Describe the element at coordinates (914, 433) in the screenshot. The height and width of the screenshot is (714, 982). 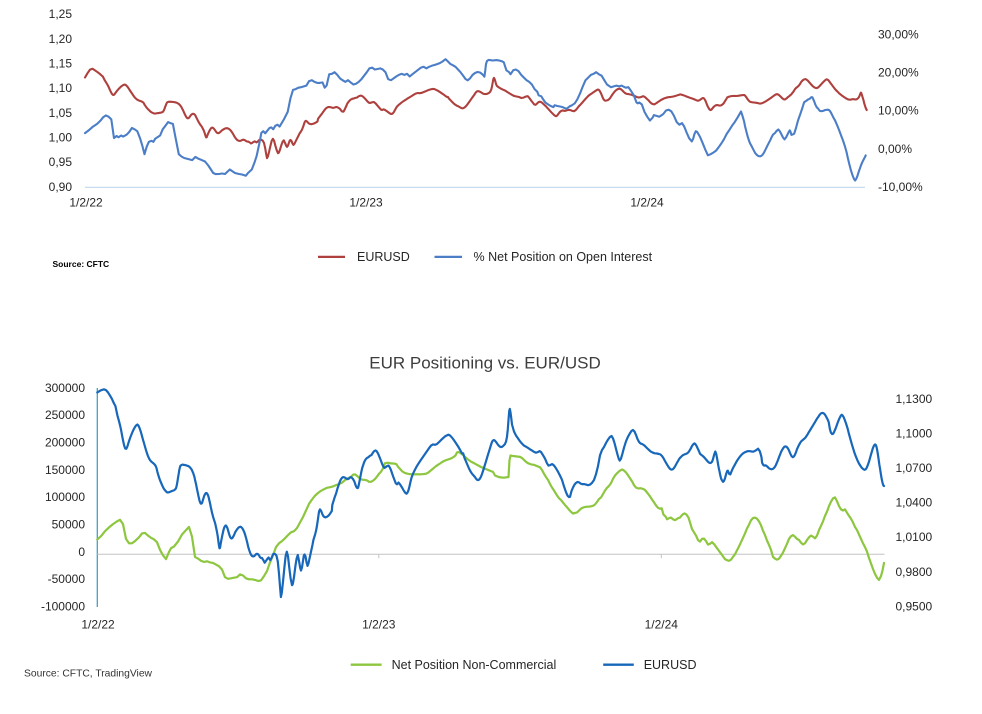
I see `svg-text: 1,1000` at that location.